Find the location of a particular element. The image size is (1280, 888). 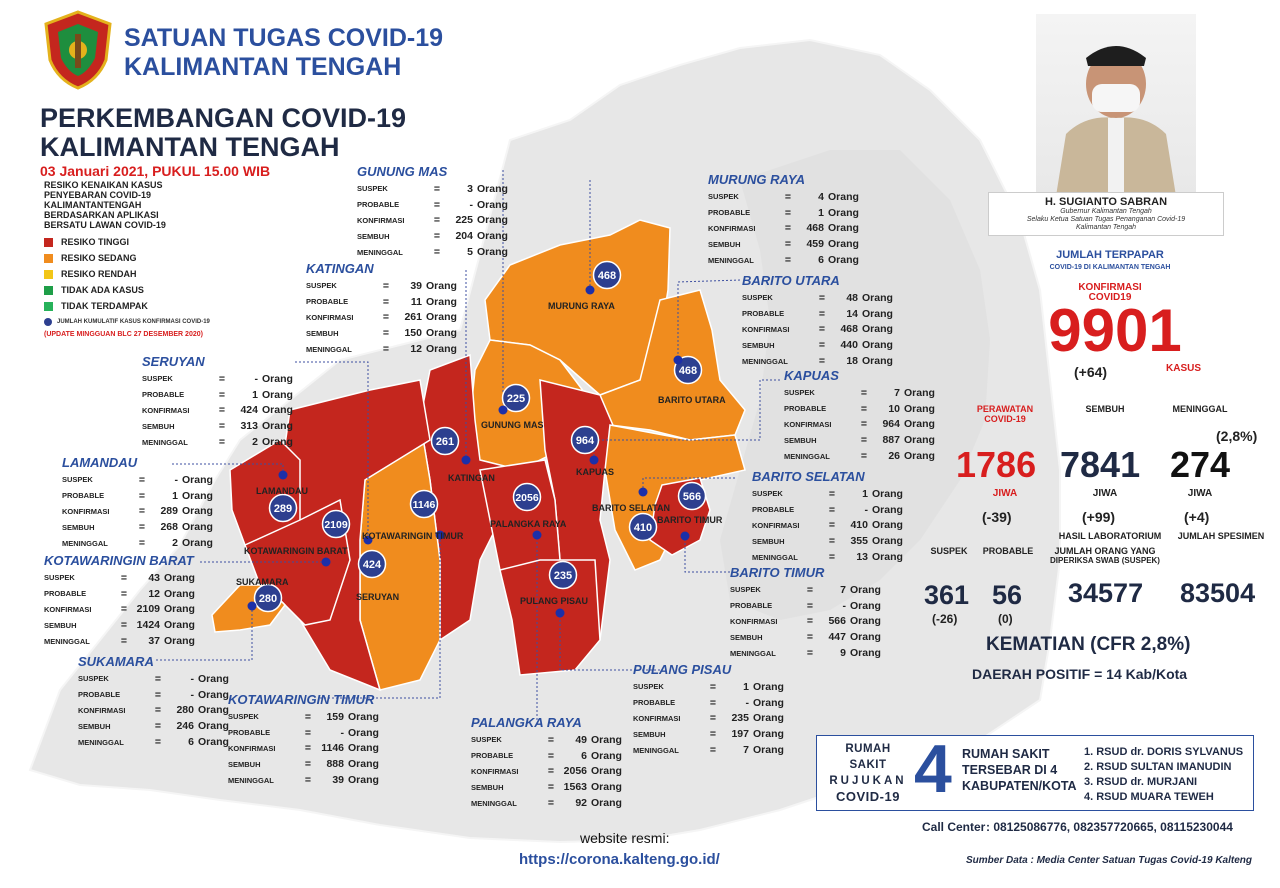

stat-row-meninggal: MENINGGAL = 5 Orang is located at coordinates (432, 252).